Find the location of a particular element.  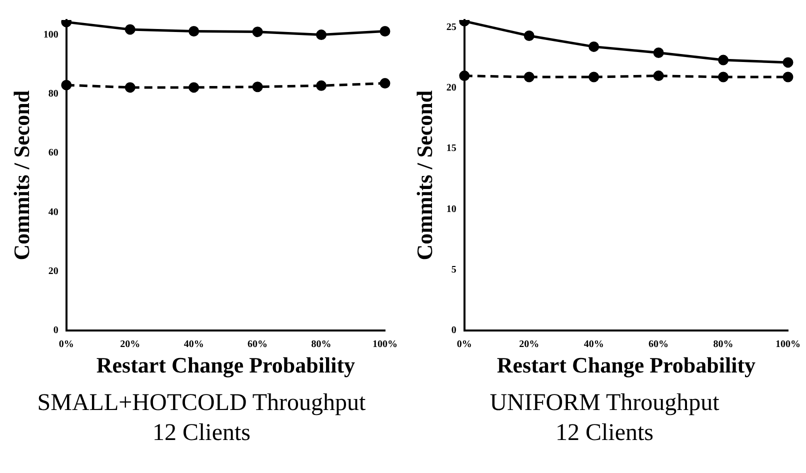

text: UNIFORM Throughput is located at coordinates (605, 403).